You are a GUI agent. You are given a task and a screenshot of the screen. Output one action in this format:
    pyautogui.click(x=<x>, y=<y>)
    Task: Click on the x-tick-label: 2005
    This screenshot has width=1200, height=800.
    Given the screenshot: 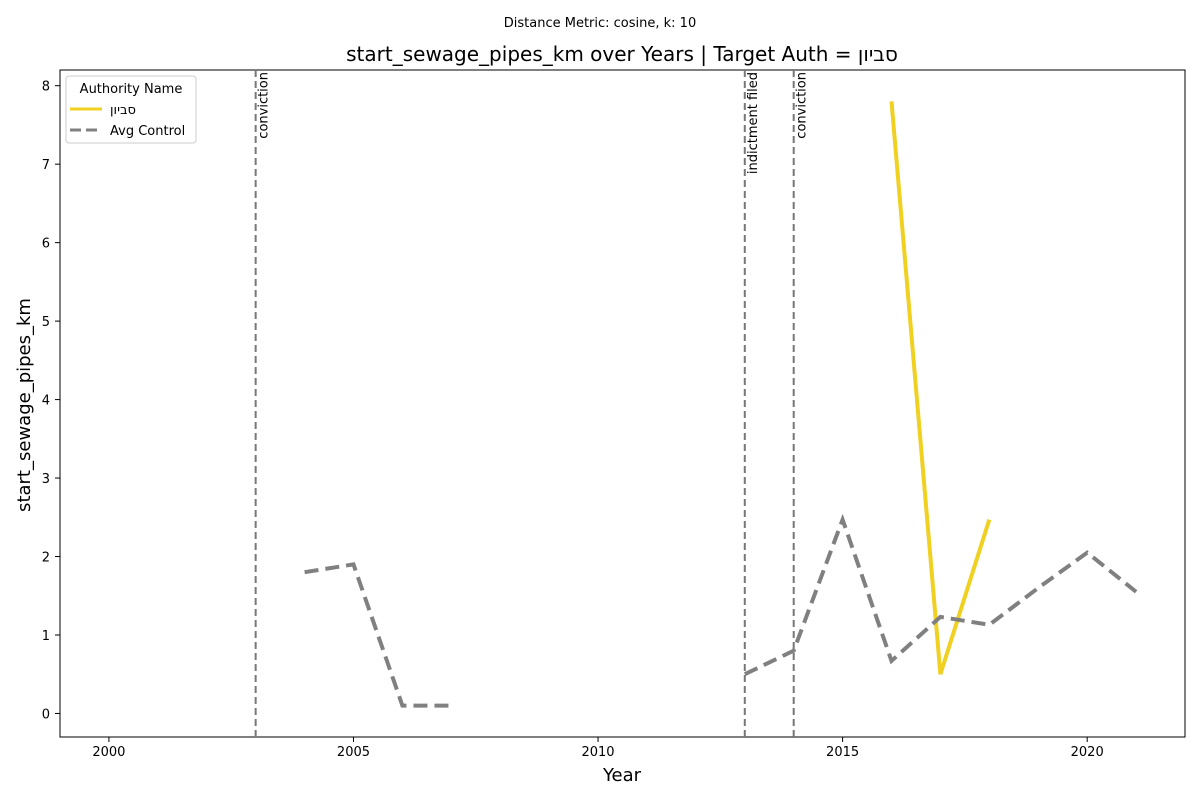 What is the action you would take?
    pyautogui.click(x=353, y=752)
    